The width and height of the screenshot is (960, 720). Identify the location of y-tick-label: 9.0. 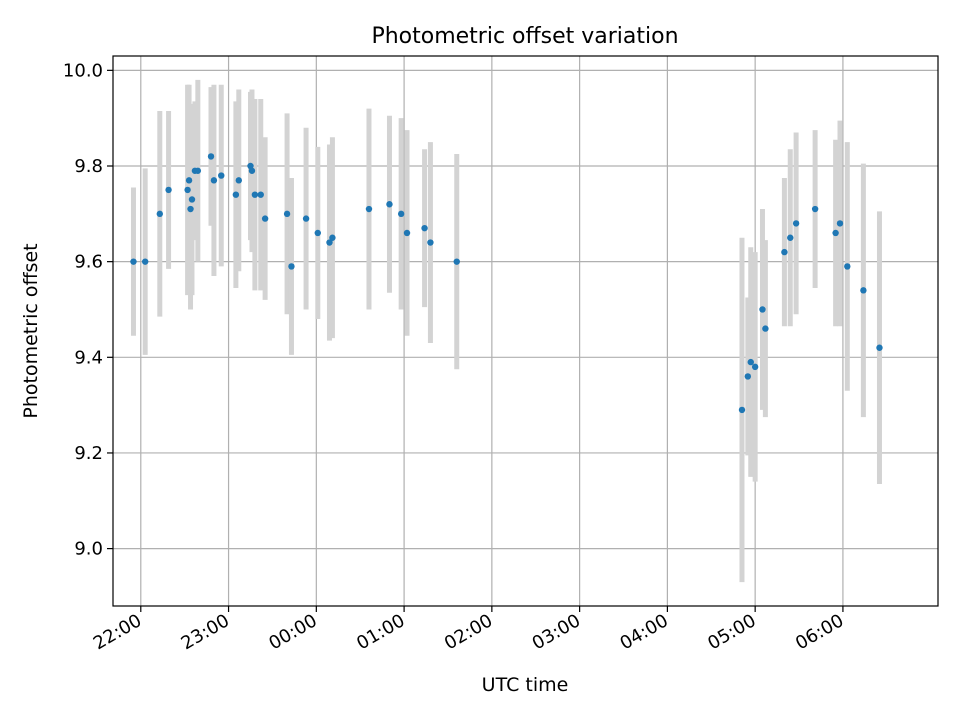
(88, 549).